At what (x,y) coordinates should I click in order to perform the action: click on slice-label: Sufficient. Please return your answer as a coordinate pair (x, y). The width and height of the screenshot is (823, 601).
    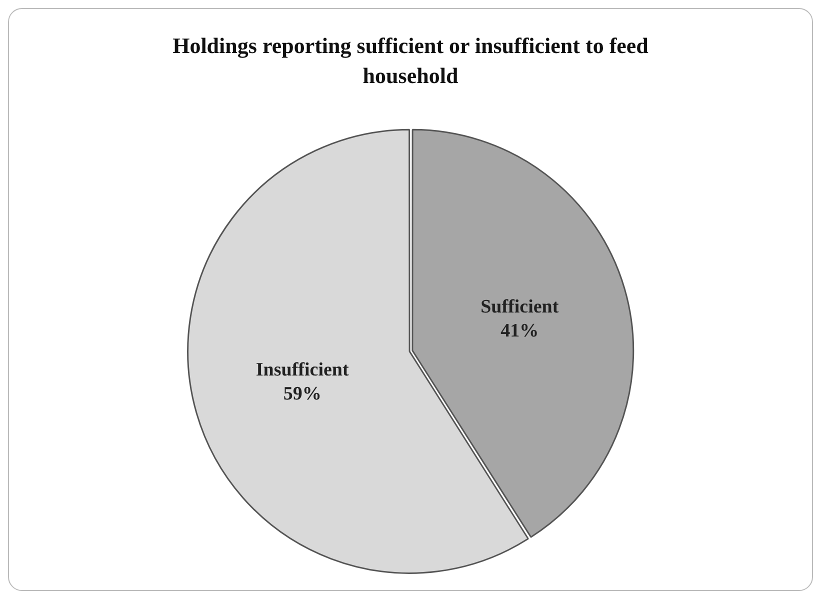
    Looking at the image, I should click on (520, 307).